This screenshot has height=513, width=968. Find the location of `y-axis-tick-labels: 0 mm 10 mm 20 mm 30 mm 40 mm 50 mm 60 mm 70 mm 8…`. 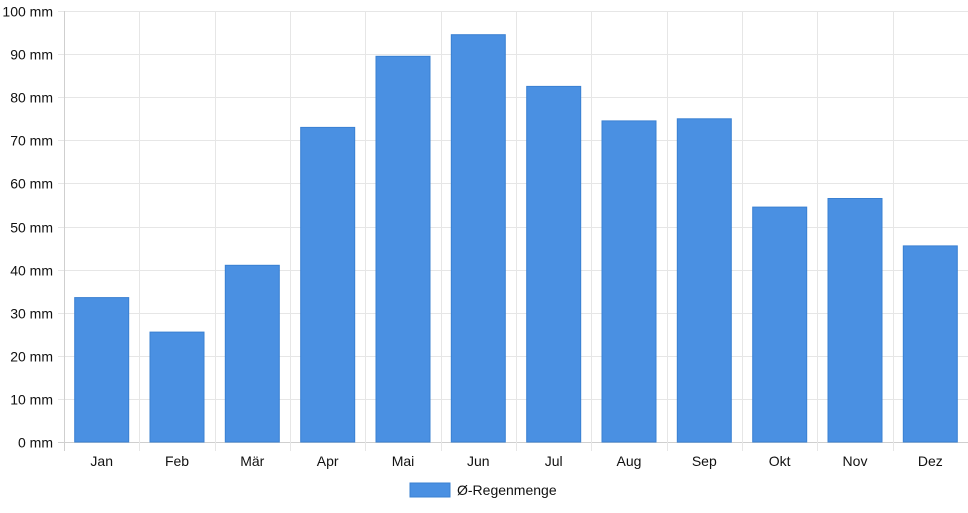

y-axis-tick-labels: 0 mm 10 mm 20 mm 30 mm 40 mm 50 mm 60 mm 70 mm 8… is located at coordinates (27, 227).